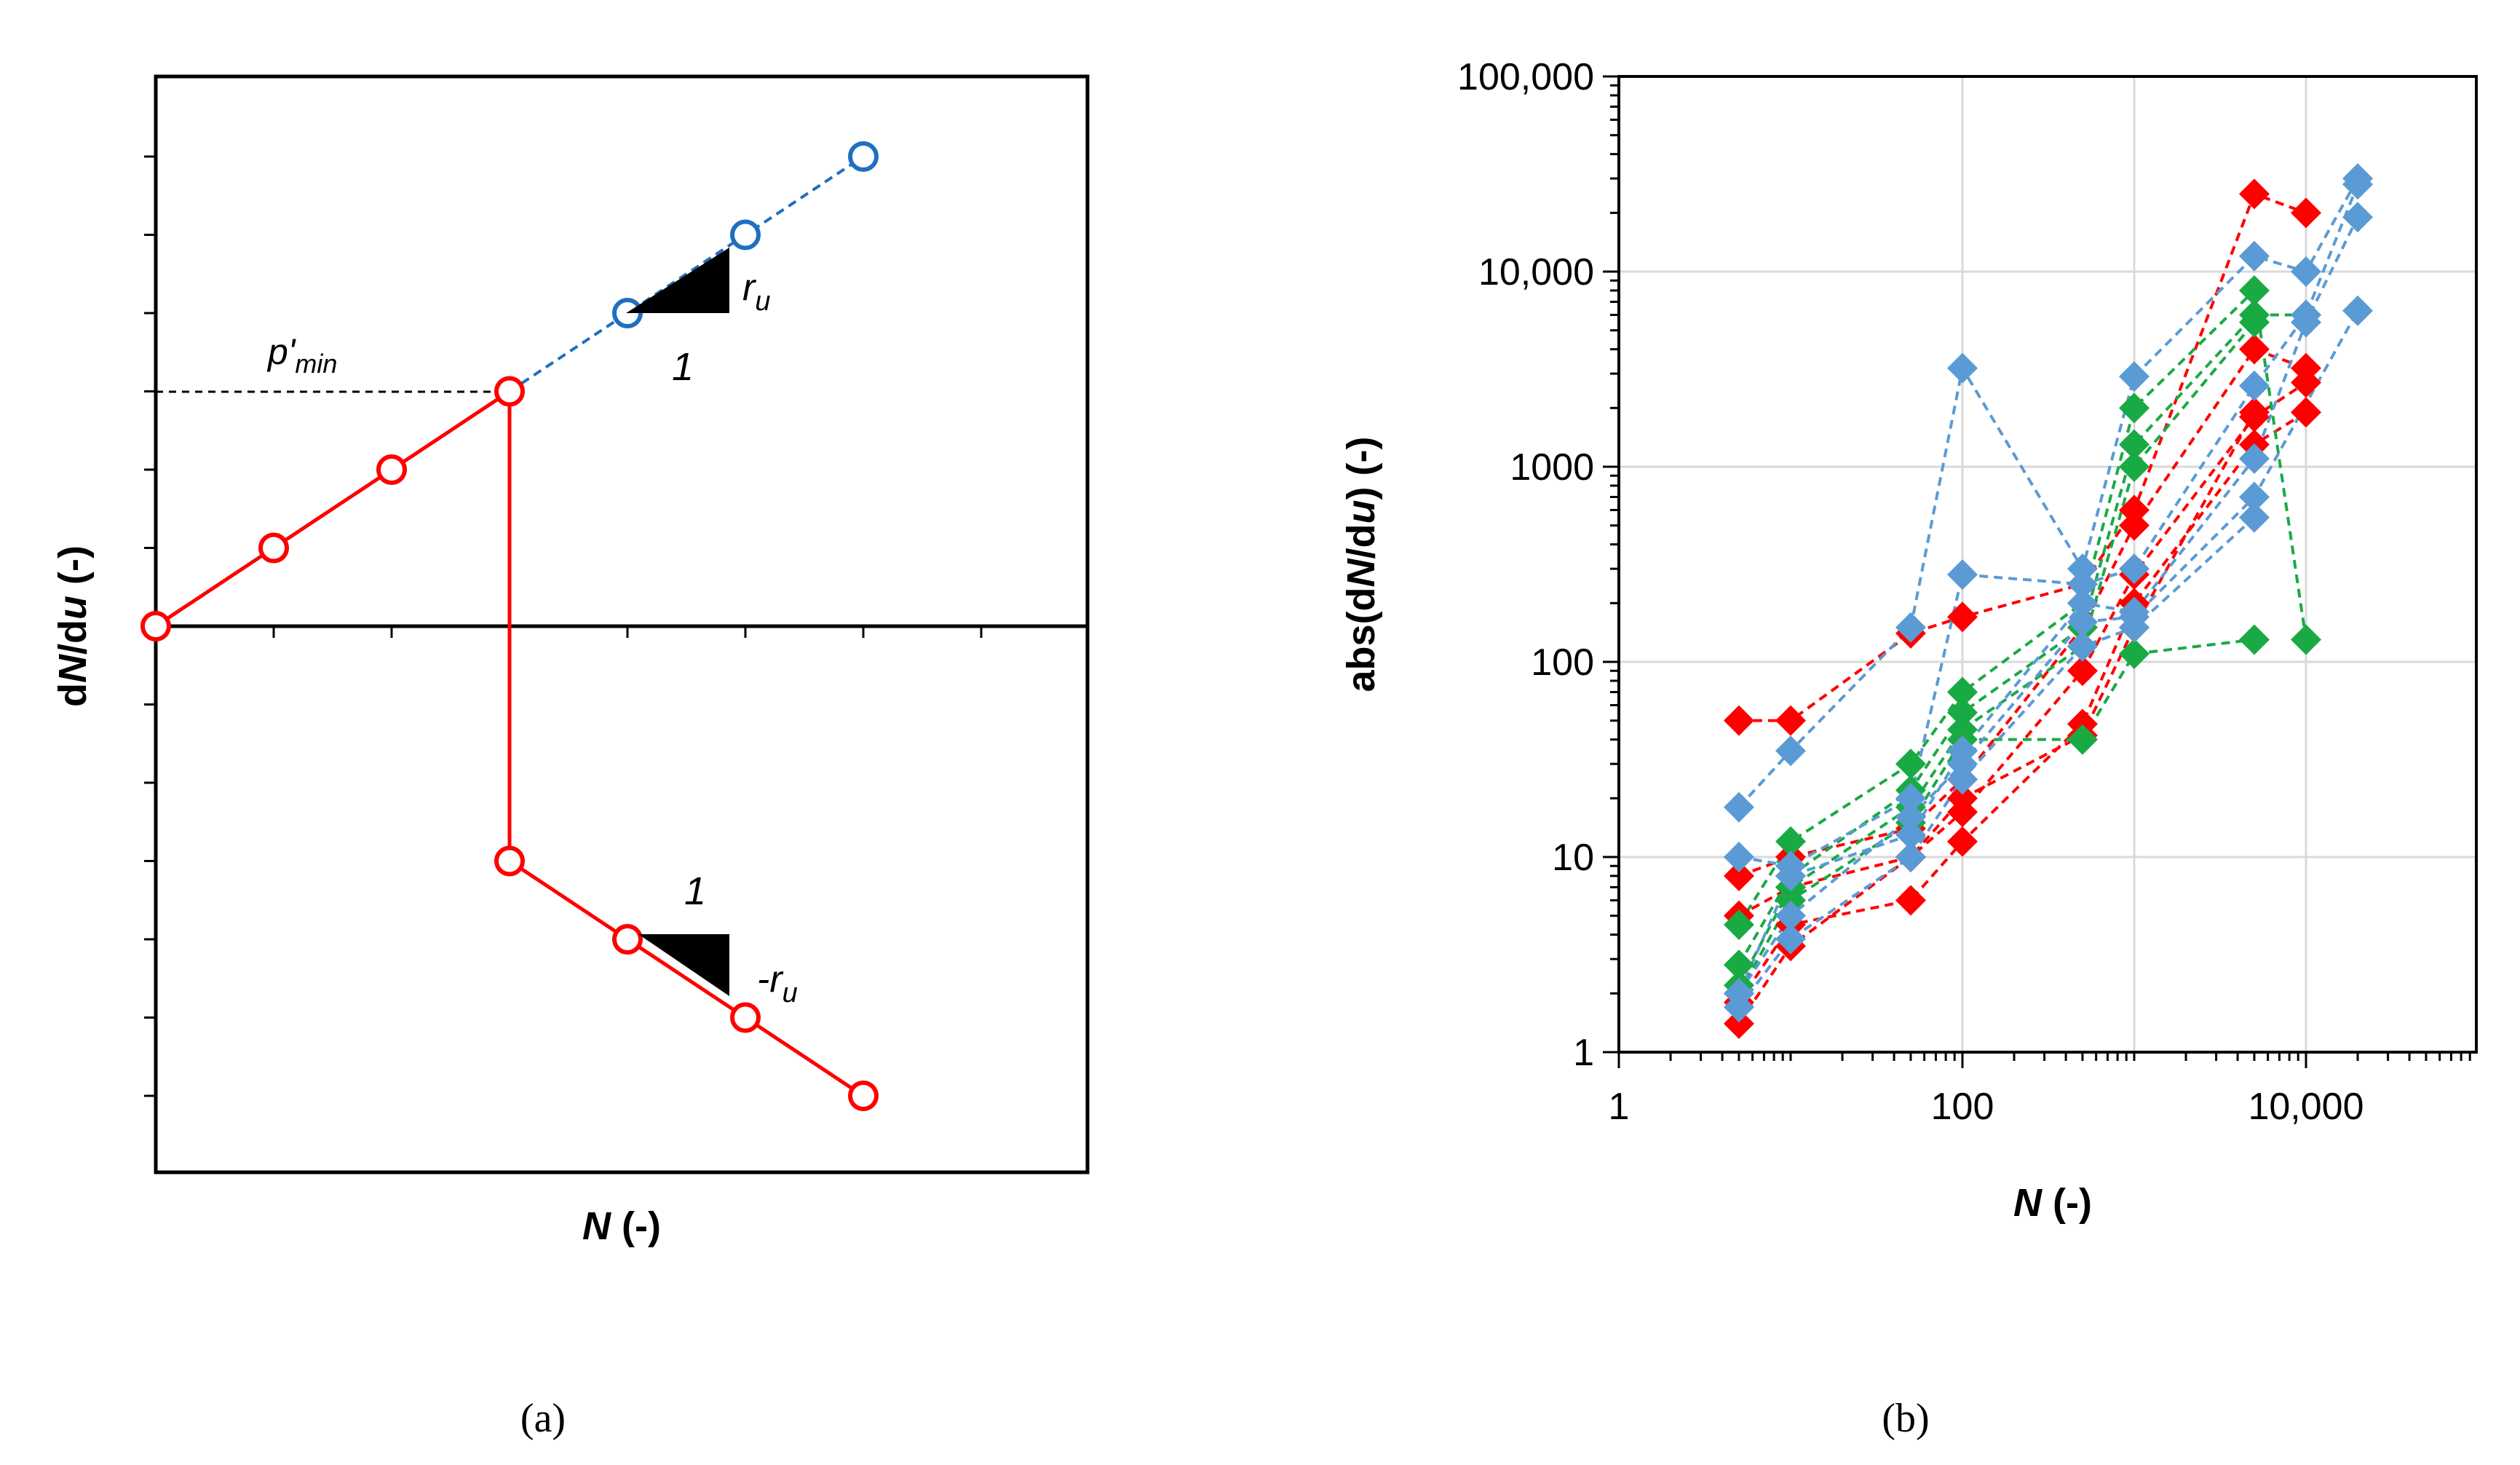 Image resolution: width=2520 pixels, height=1465 pixels. I want to click on a-slope-up-run-label: 1, so click(683, 367).